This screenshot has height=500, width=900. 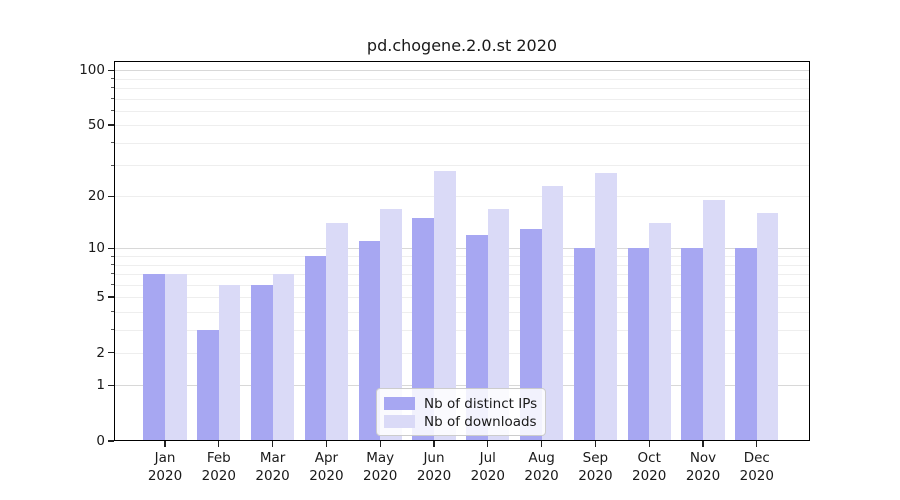 I want to click on x-tick-label: Dec 2020, so click(x=757, y=467).